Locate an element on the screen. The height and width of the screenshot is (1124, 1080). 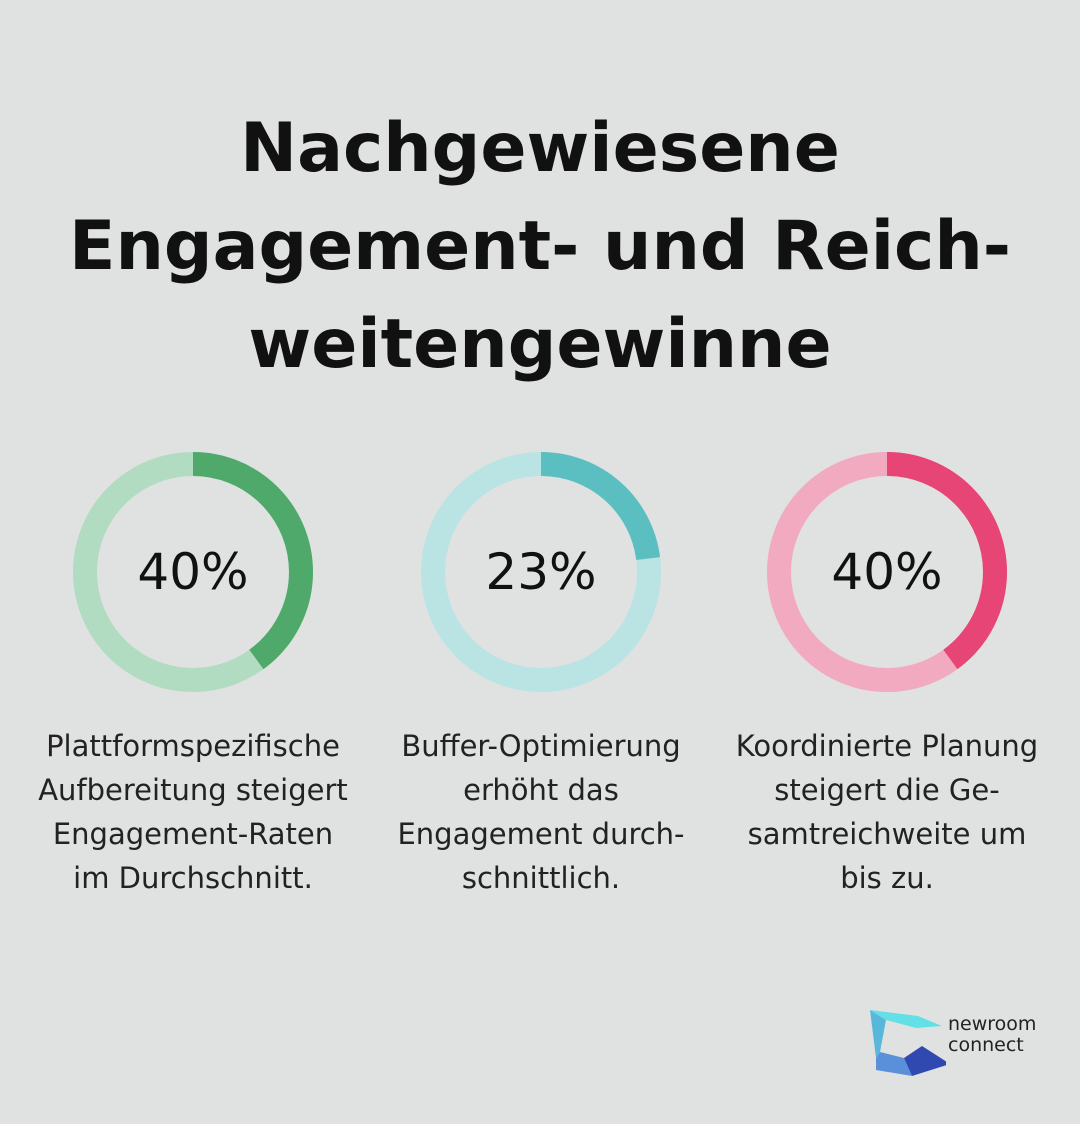
newroom-connect-logo: newroom connect is located at coordinates (956, 1046).